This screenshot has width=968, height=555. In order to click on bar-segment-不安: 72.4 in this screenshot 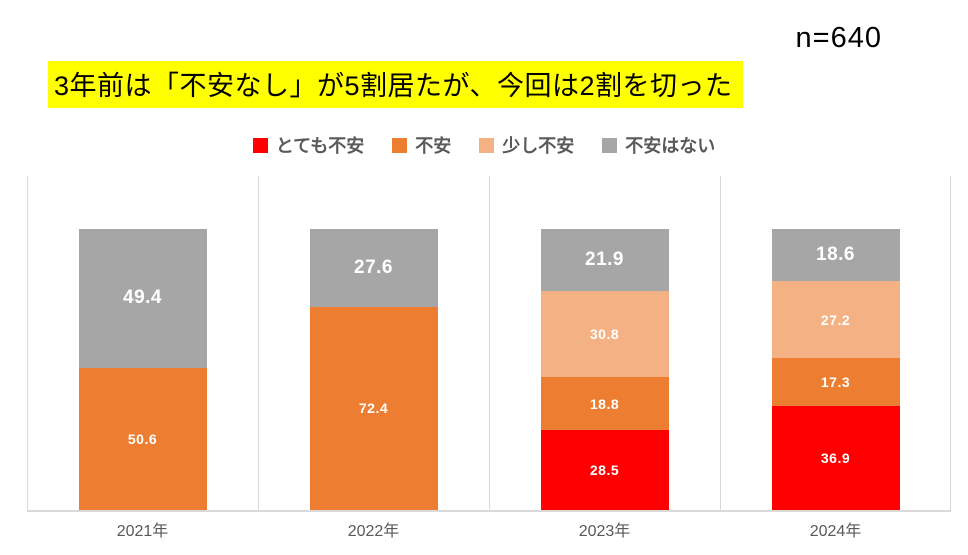, I will do `click(373, 408)`.